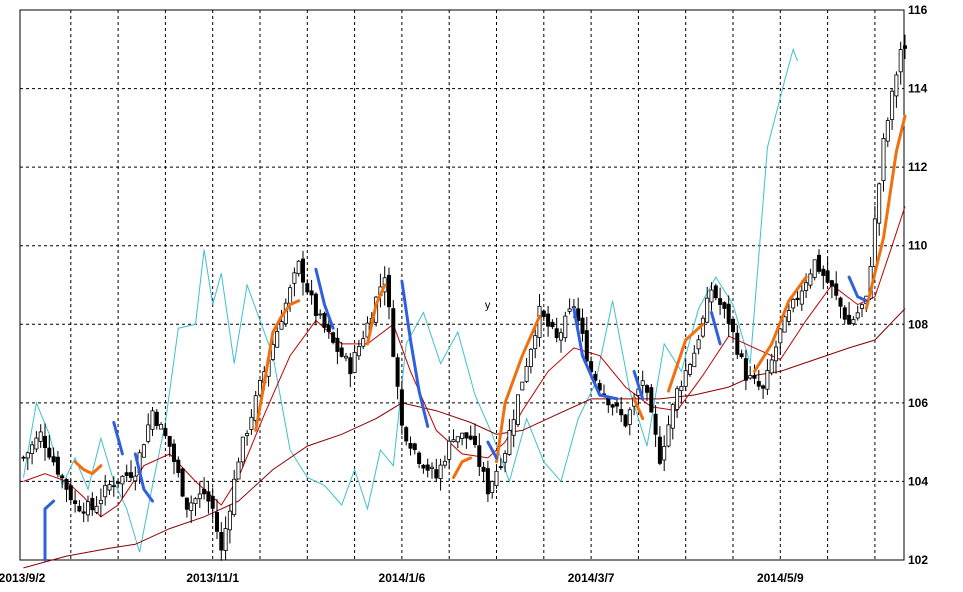 The image size is (963, 592). I want to click on annotations: y, so click(488, 306).